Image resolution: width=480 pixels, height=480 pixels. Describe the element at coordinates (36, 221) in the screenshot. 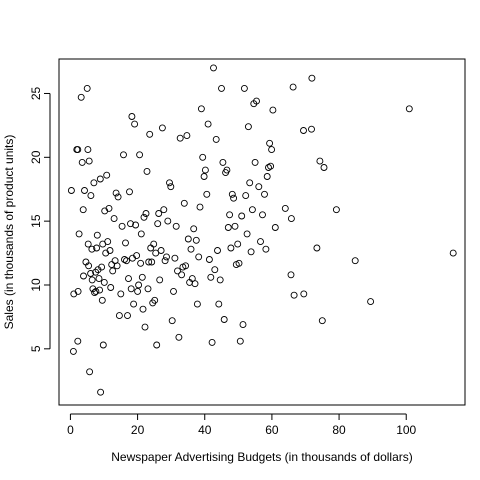

I see `y-tick-label: 15` at that location.